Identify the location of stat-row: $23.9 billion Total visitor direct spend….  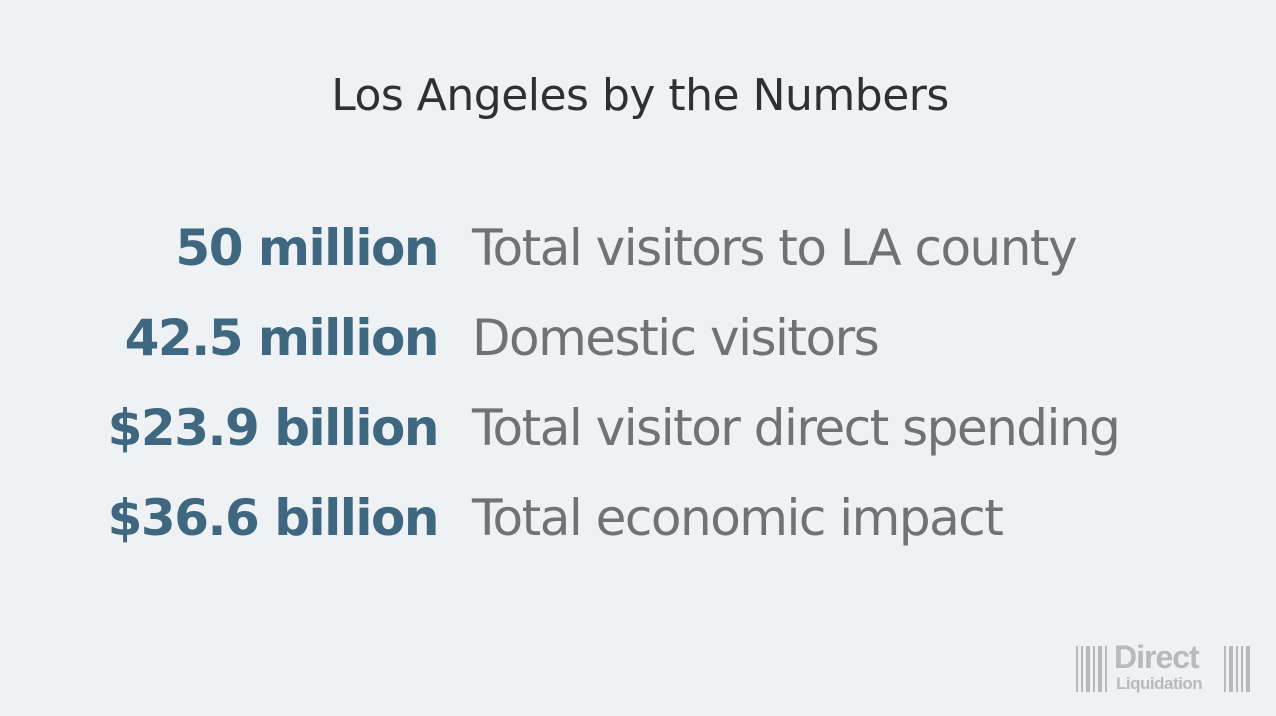
(638, 437).